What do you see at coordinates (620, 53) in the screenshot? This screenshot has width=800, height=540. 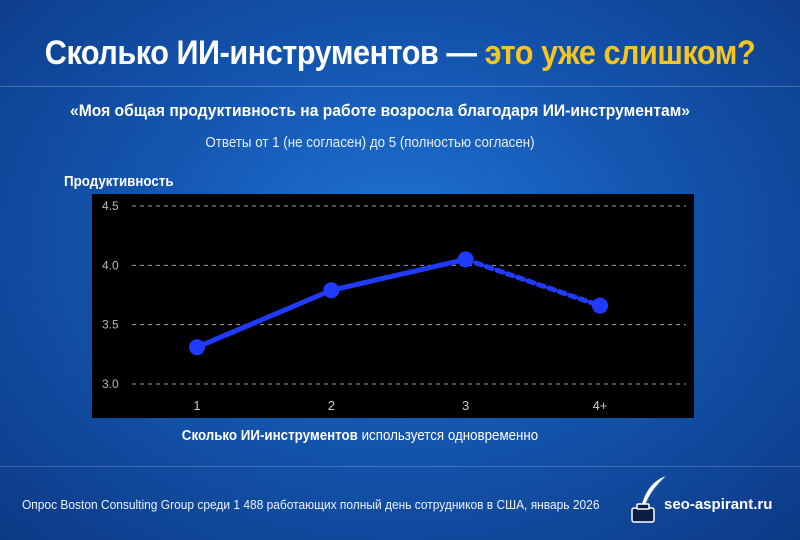 I see `title-accent: это уже слишком?` at bounding box center [620, 53].